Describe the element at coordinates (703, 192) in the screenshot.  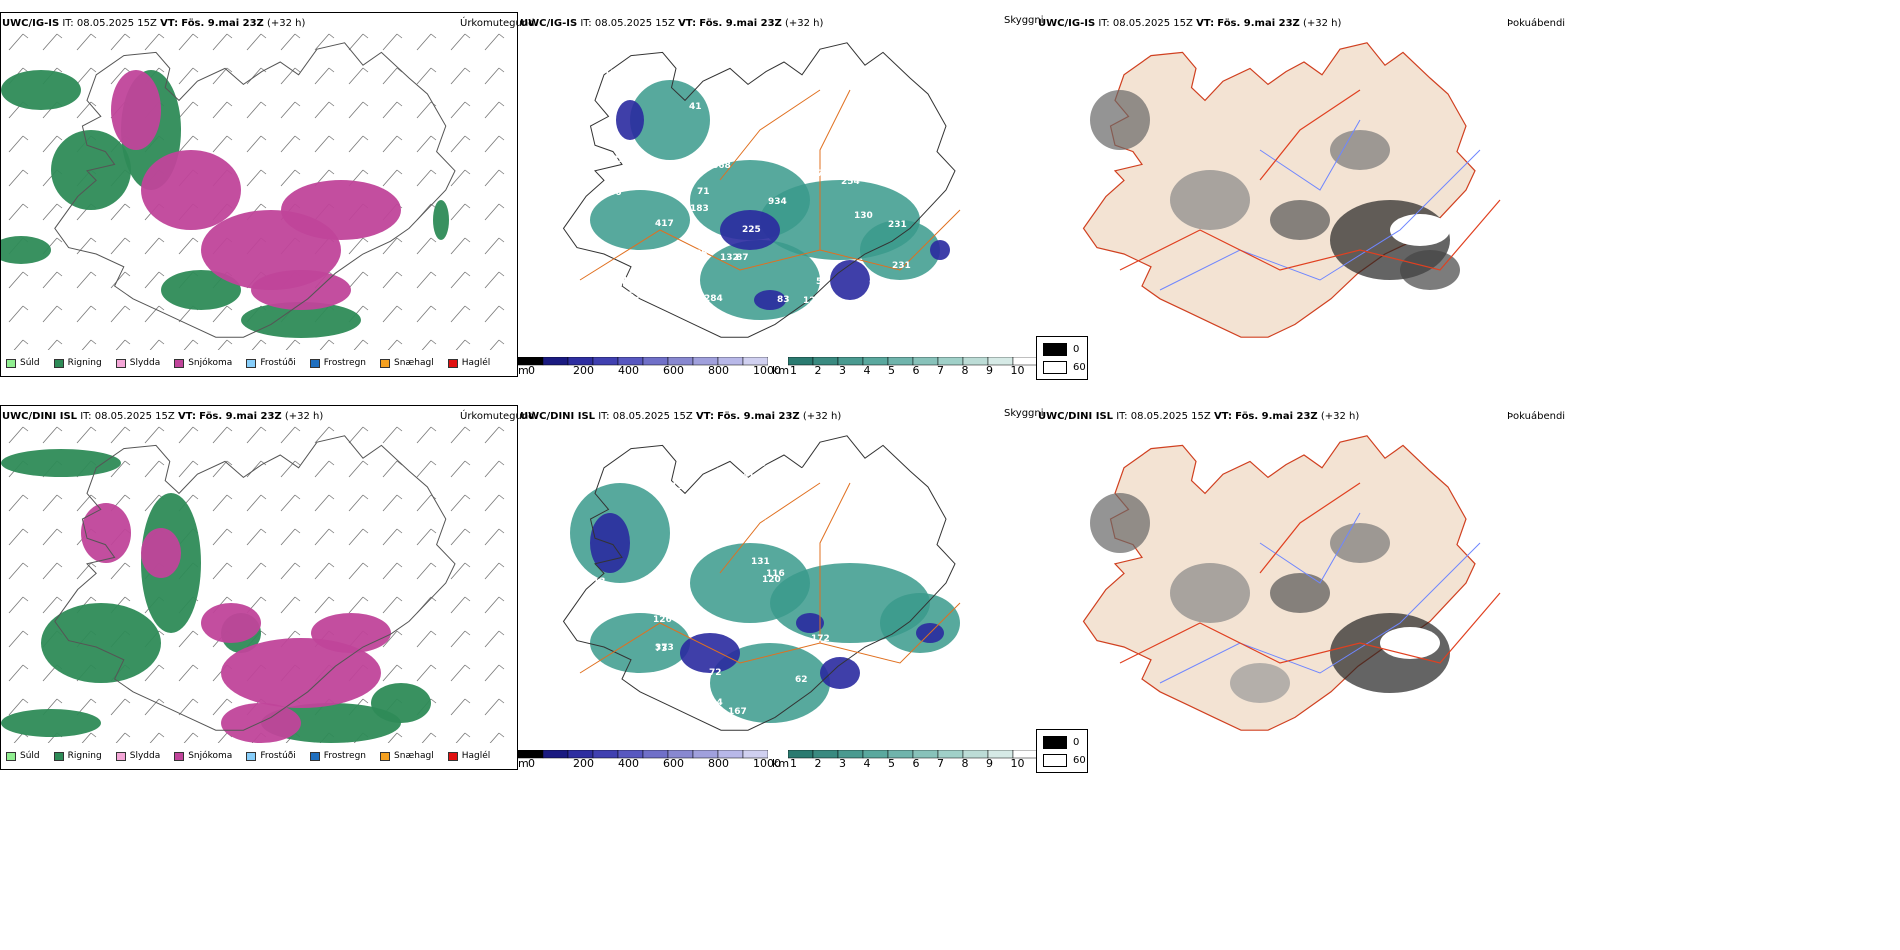
I see `snow-depth-label: 71` at that location.